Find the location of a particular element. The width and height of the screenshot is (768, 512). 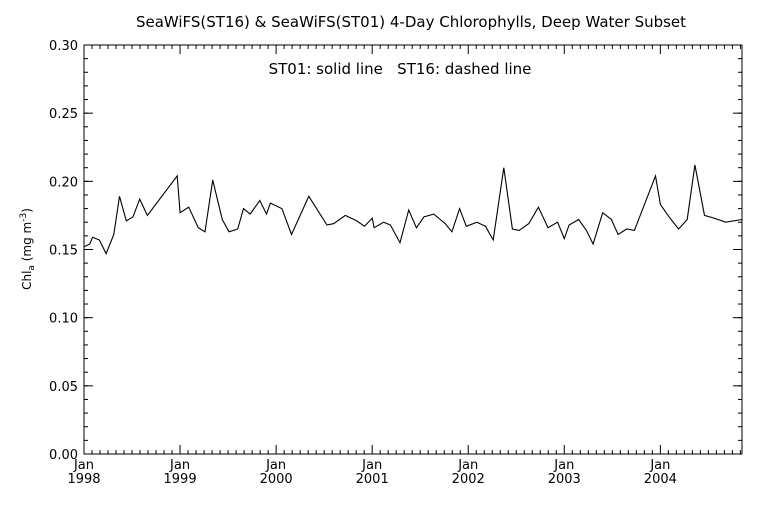

y-tick-label: 0.20 is located at coordinates (63, 182).